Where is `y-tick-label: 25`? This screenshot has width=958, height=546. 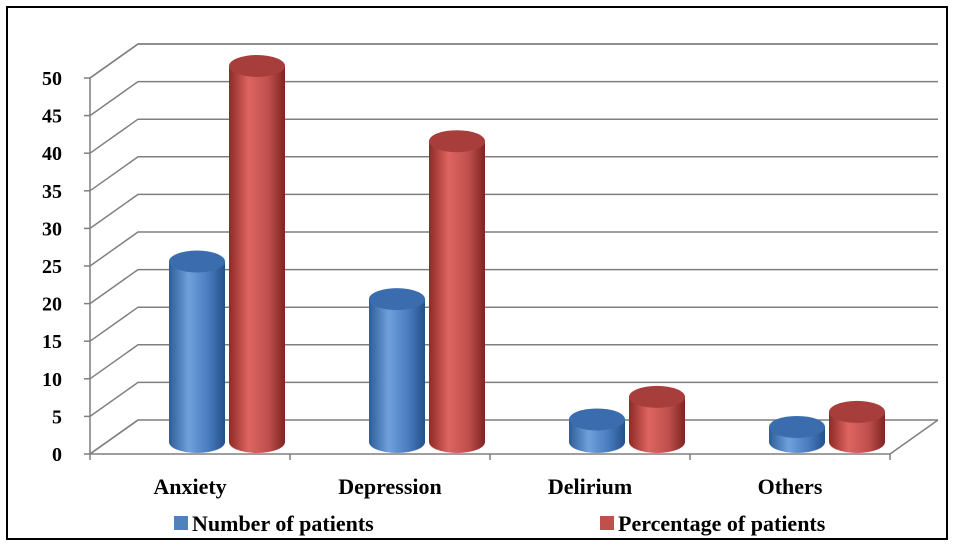 y-tick-label: 25 is located at coordinates (52, 267).